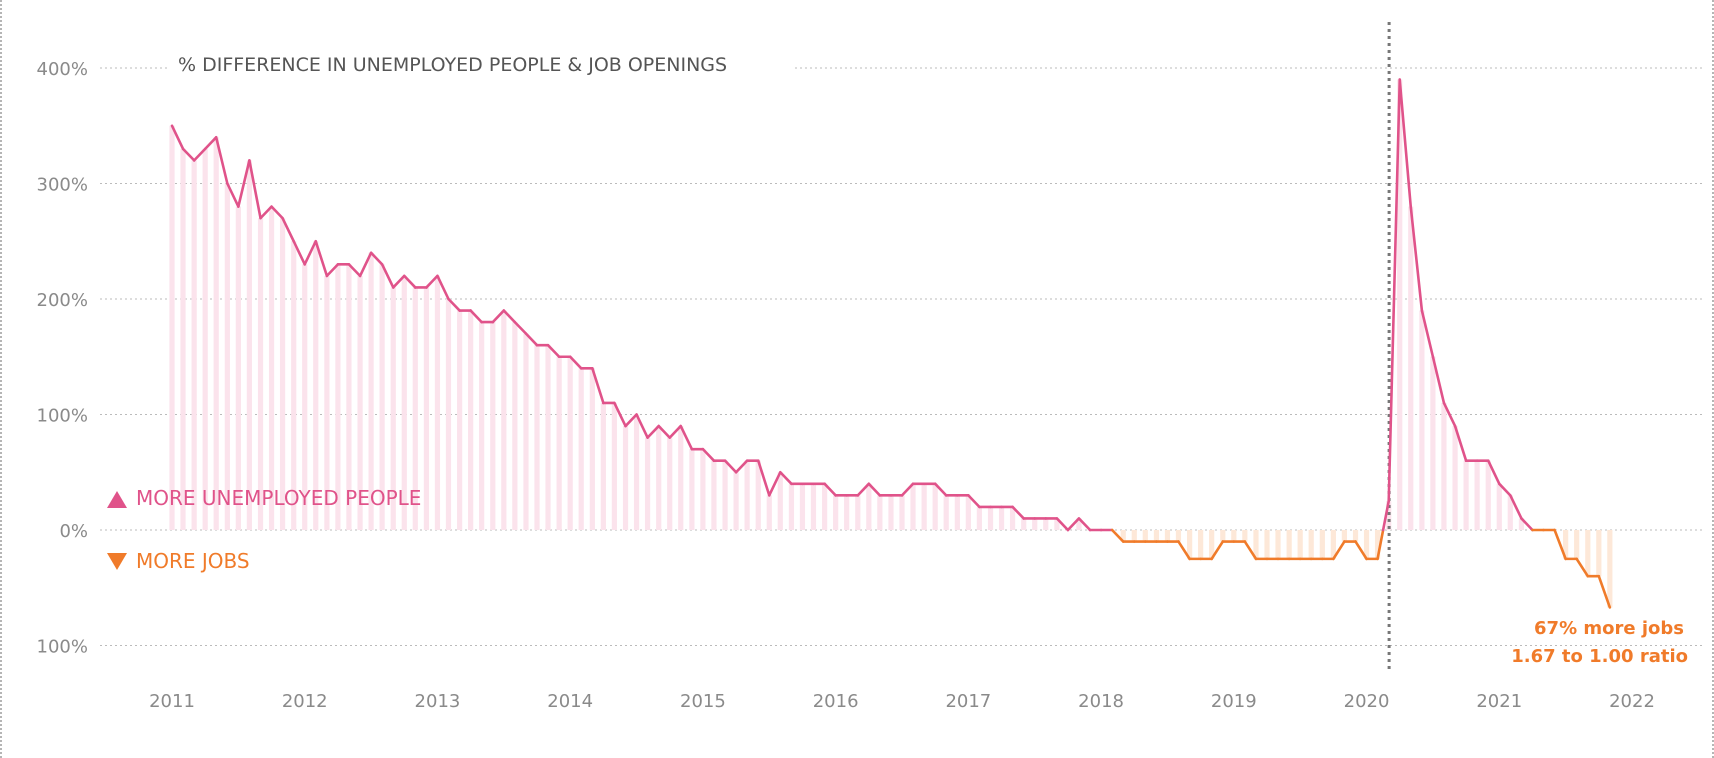 This screenshot has width=1714, height=758. Describe the element at coordinates (438, 701) in the screenshot. I see `x-tick-label: 2013` at that location.